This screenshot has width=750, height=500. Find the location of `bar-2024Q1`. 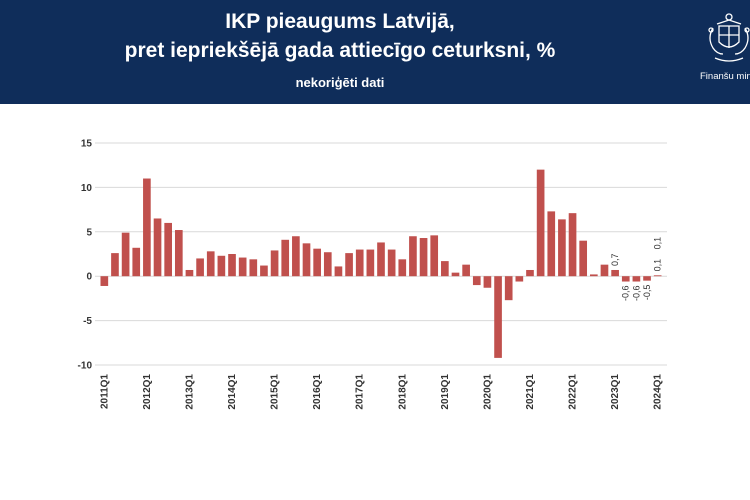

bar-2024Q1 is located at coordinates (657, 276).